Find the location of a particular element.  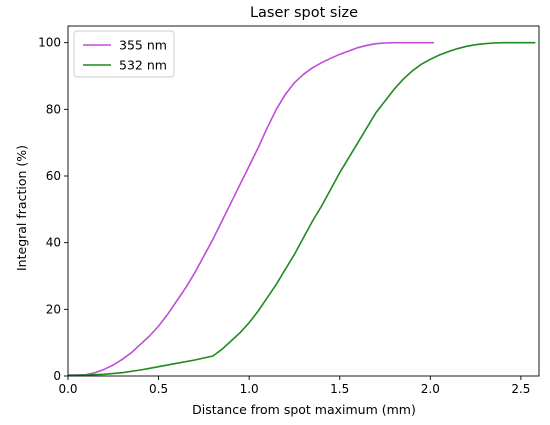

y-tick-label: 80 is located at coordinates (53, 109).